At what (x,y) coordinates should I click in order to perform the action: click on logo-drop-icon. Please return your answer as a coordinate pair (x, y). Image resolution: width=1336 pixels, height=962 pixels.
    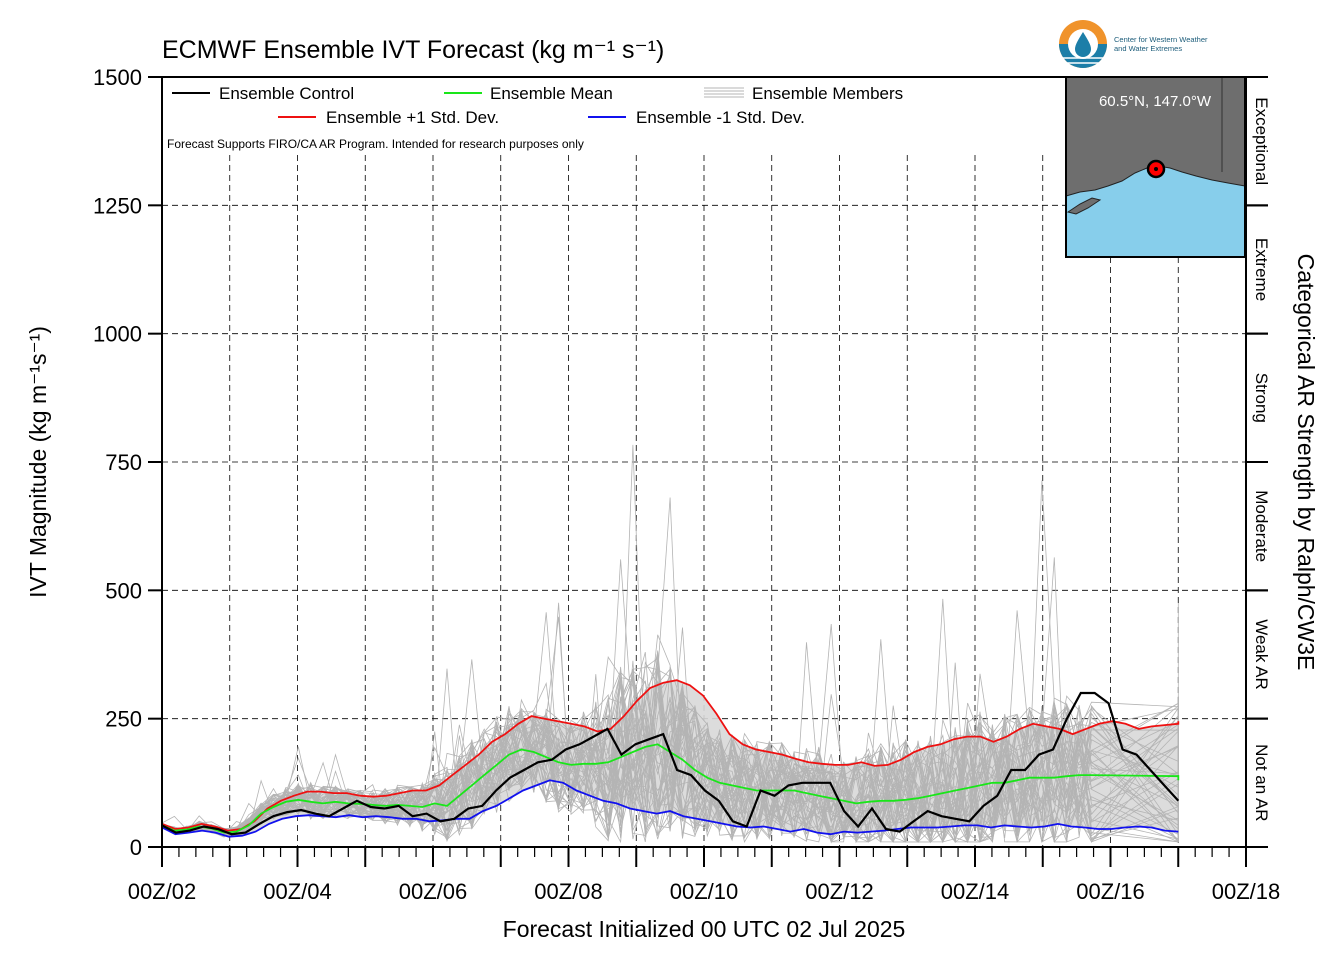
    Looking at the image, I should click on (1083, 44).